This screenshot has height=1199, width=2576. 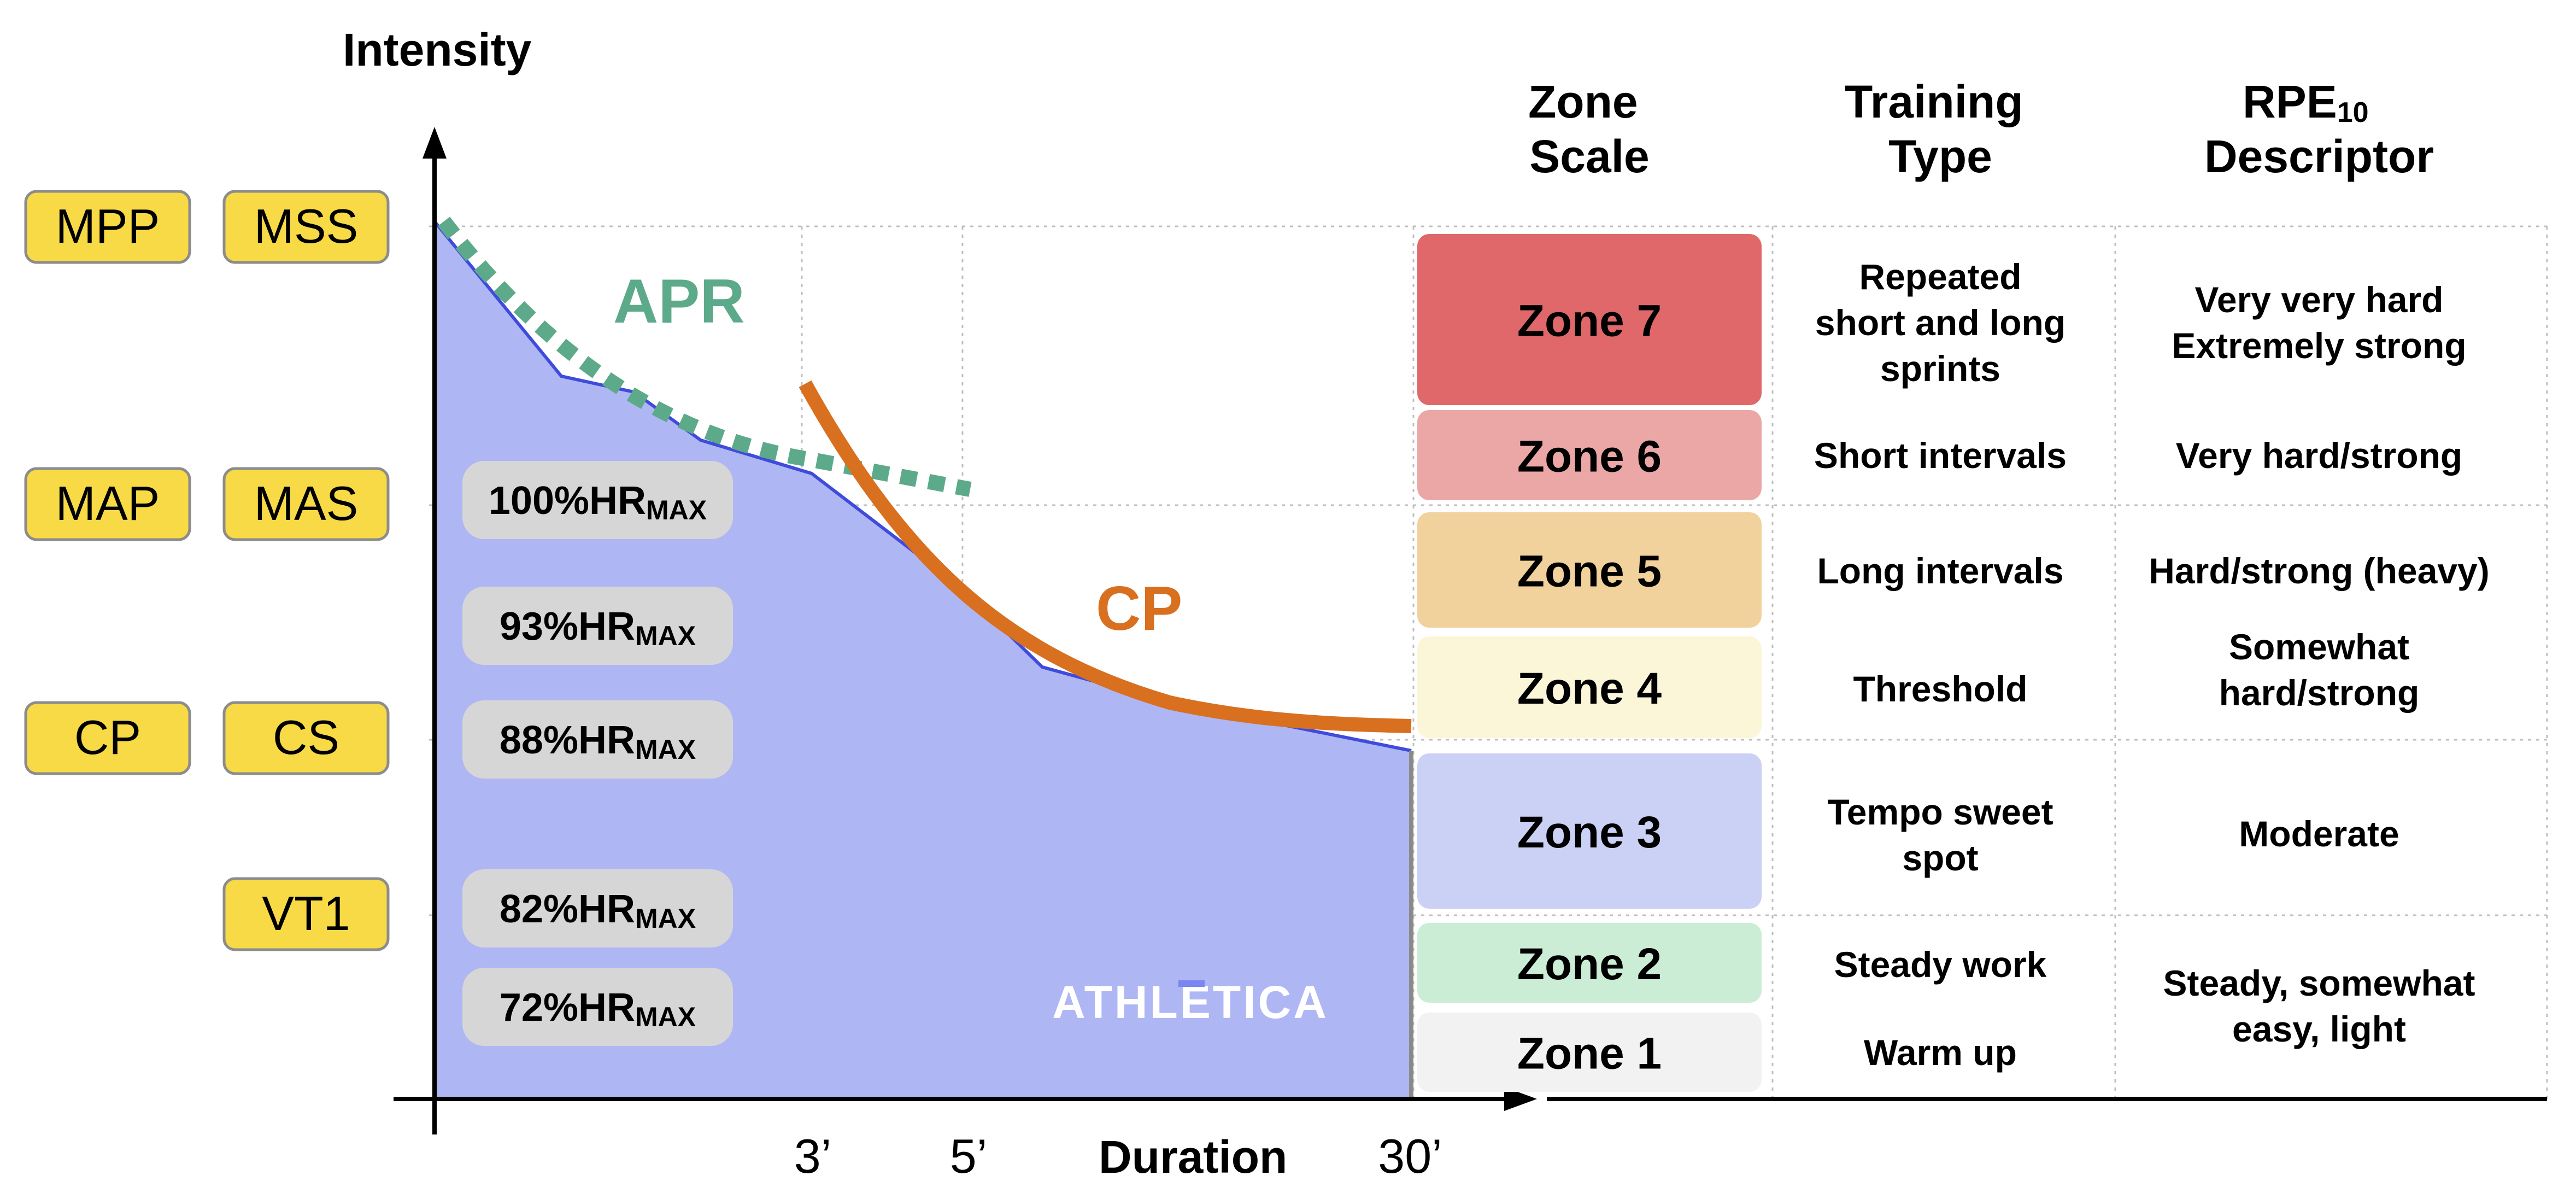 What do you see at coordinates (1105, 556) in the screenshot?
I see `cp-curve` at bounding box center [1105, 556].